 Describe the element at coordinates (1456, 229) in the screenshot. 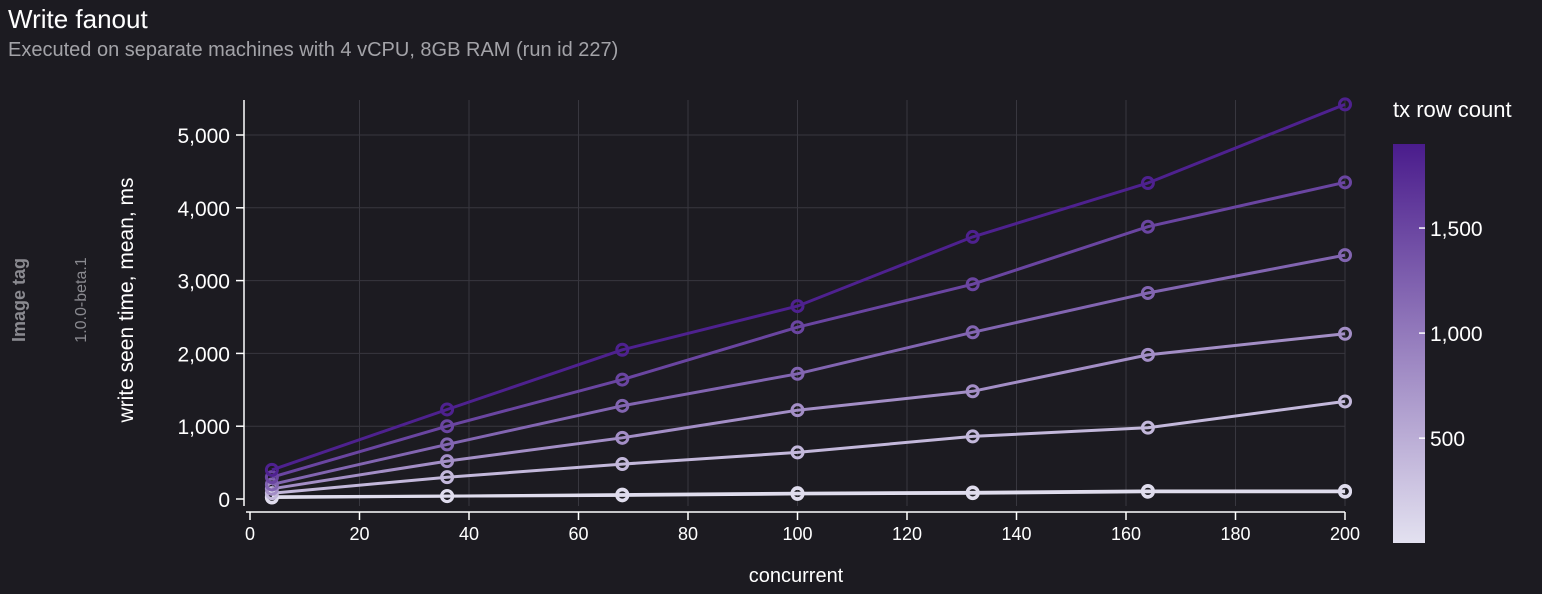

I see `colorbar-tick-label: 1,500` at that location.